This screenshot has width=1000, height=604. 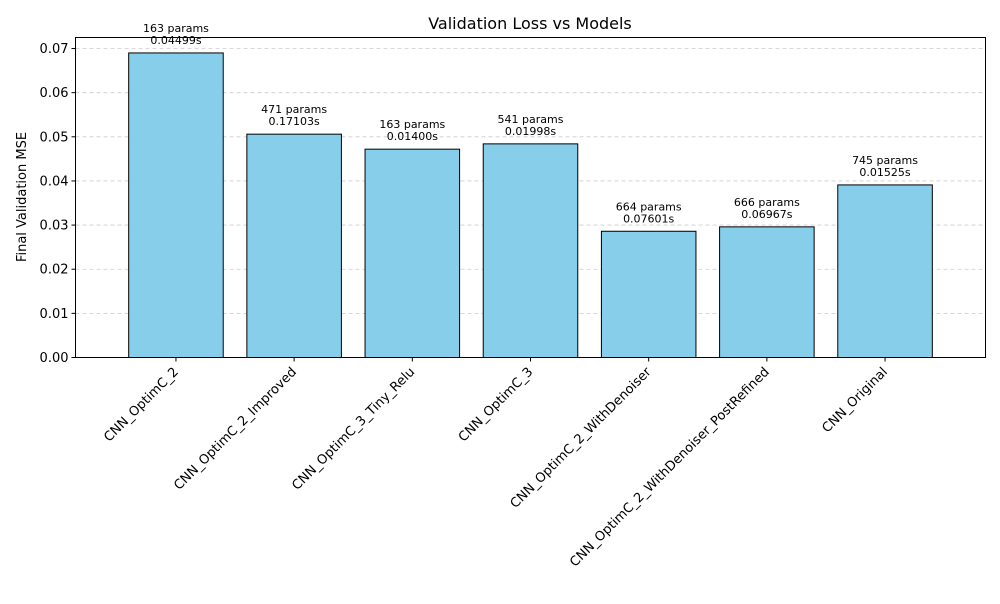 I want to click on bar-annotation-params: 745 params, so click(x=885, y=160).